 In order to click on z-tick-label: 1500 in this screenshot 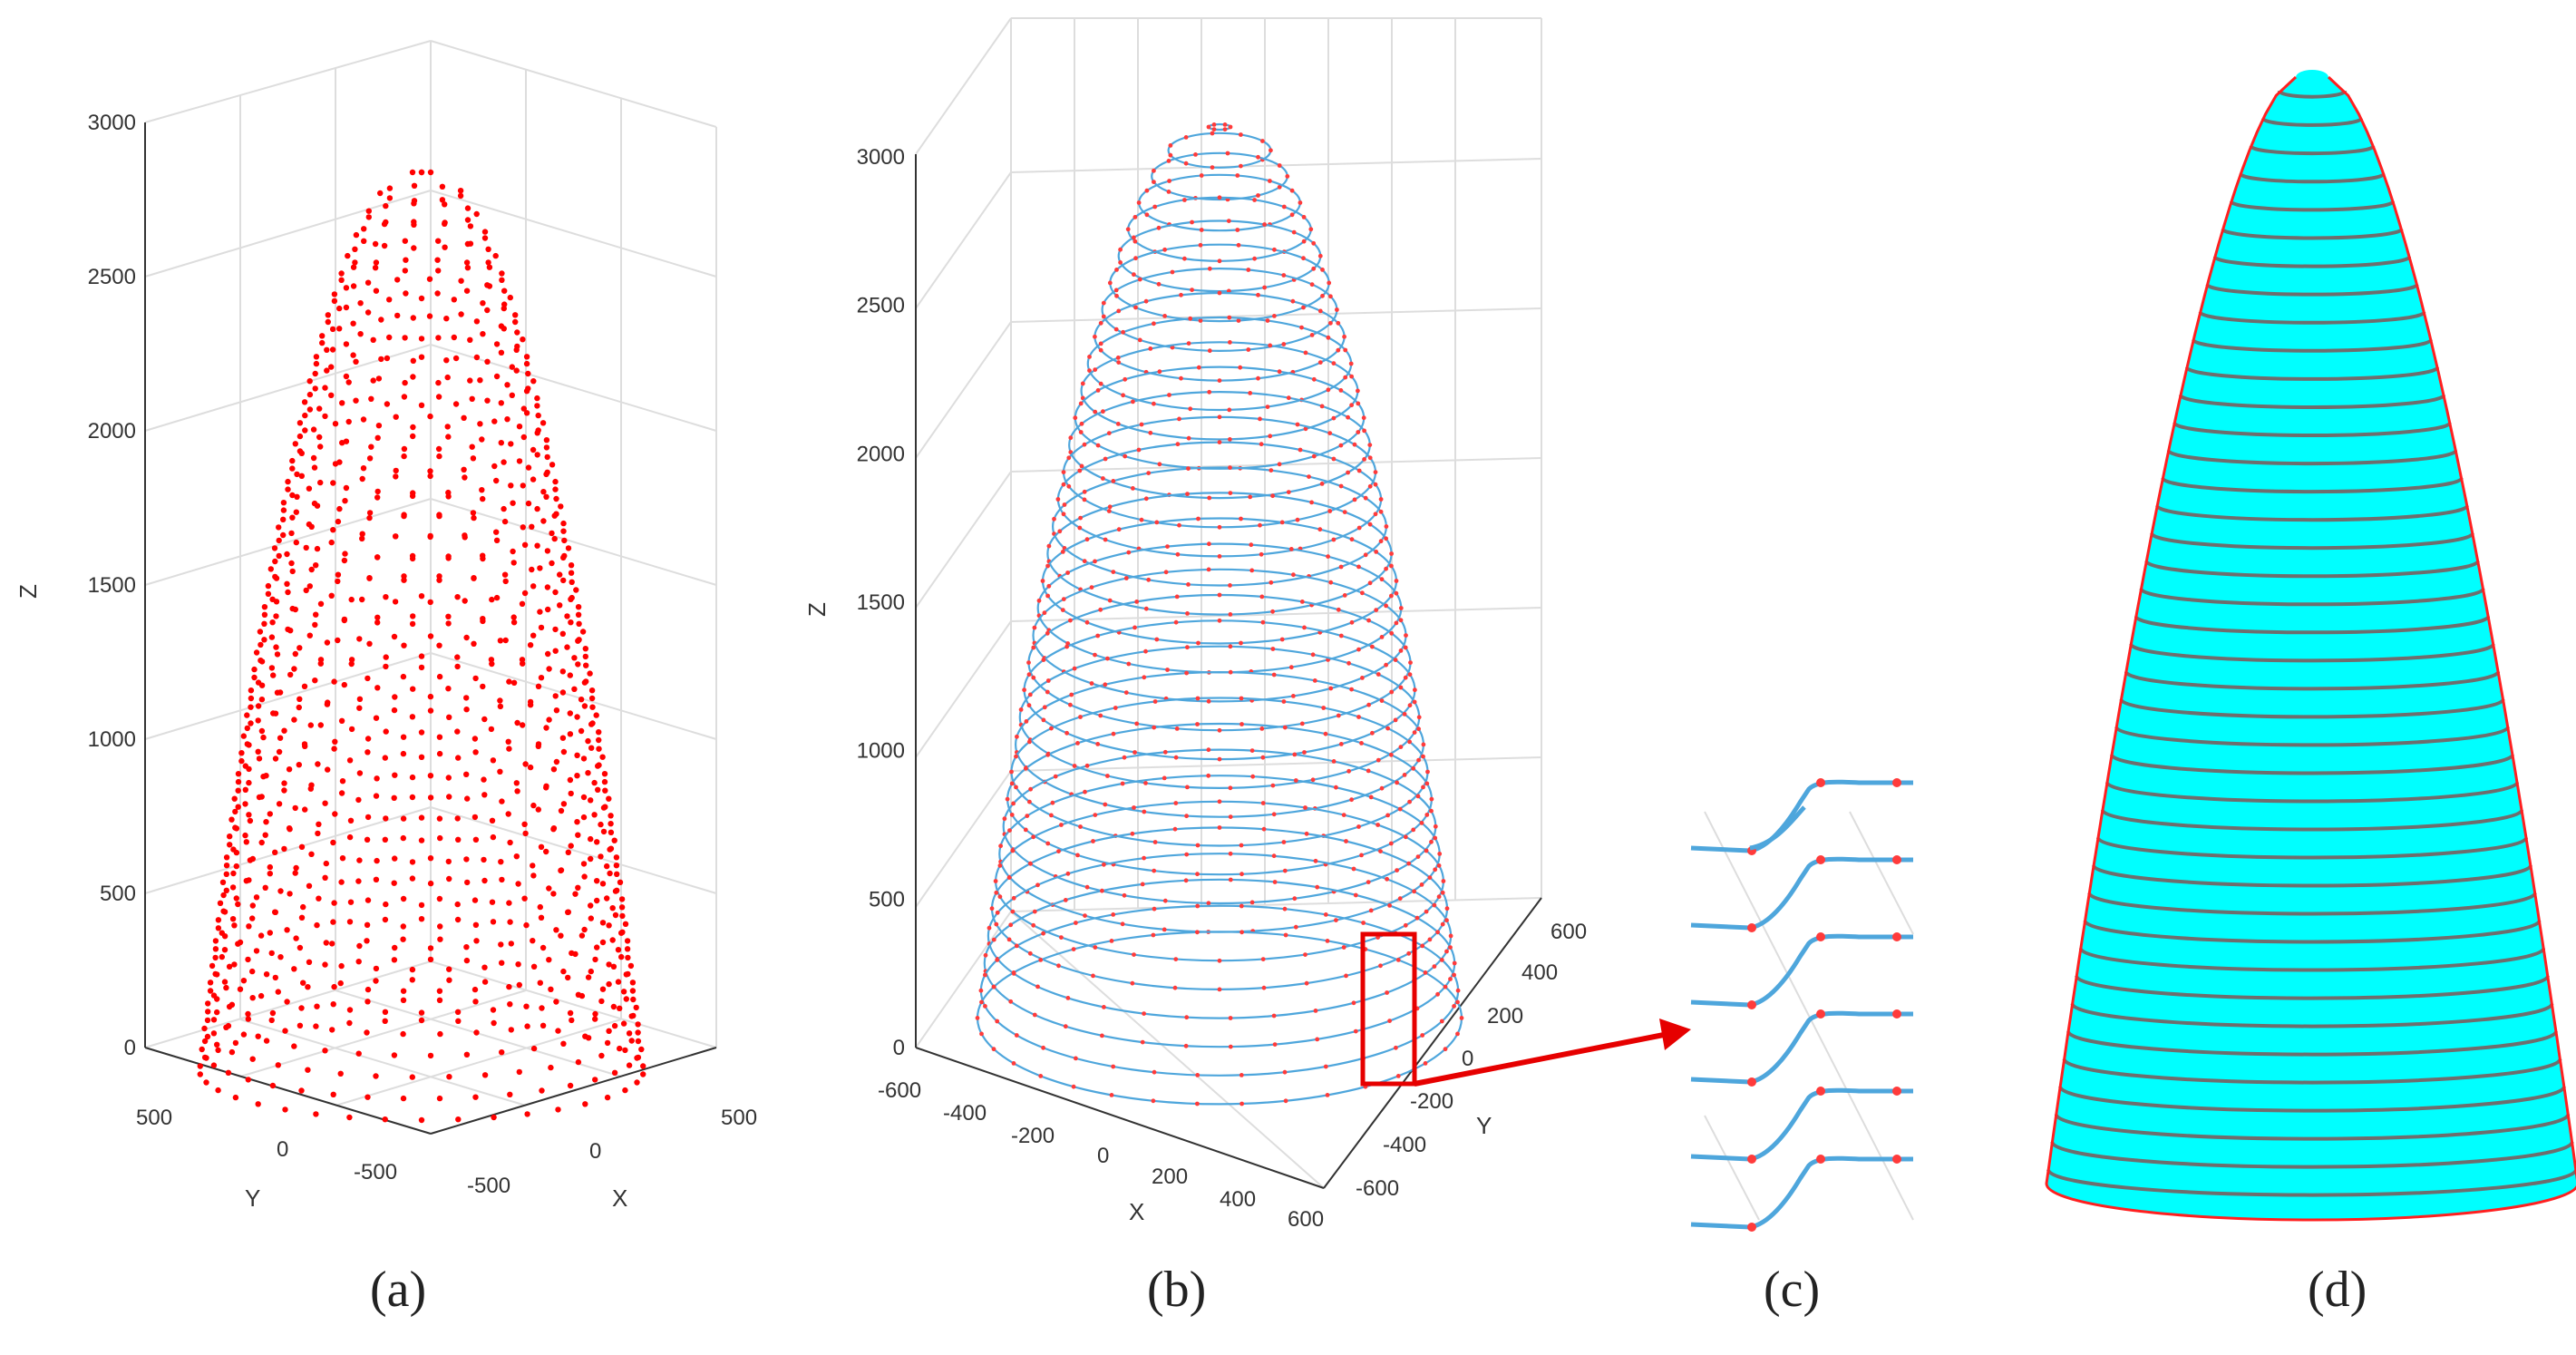, I will do `click(112, 585)`.